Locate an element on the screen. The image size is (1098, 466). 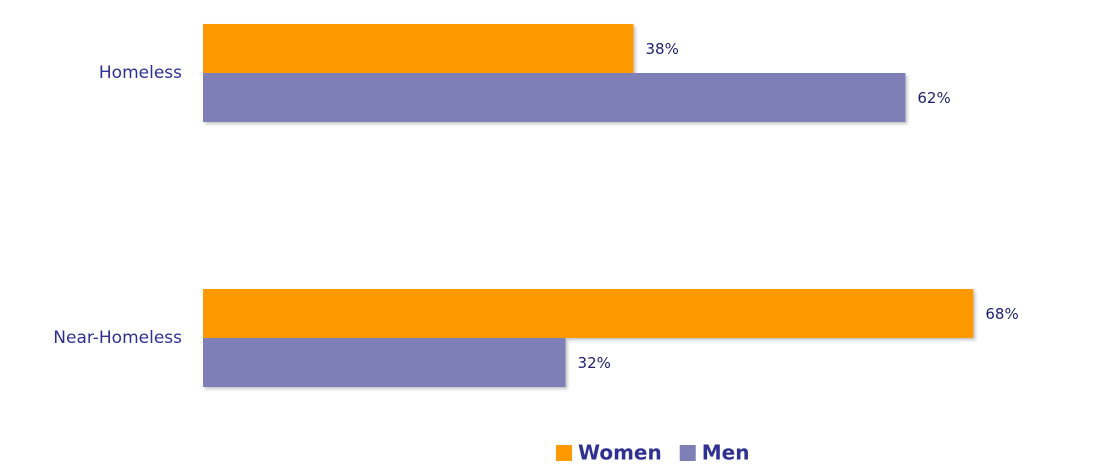
value-label: 62% is located at coordinates (933, 98).